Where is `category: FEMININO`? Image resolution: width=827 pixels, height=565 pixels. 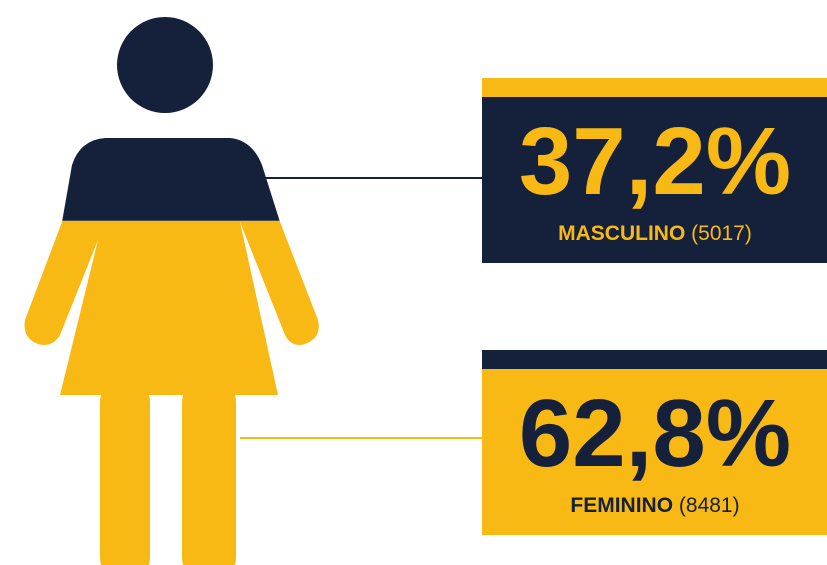 category: FEMININO is located at coordinates (621, 505).